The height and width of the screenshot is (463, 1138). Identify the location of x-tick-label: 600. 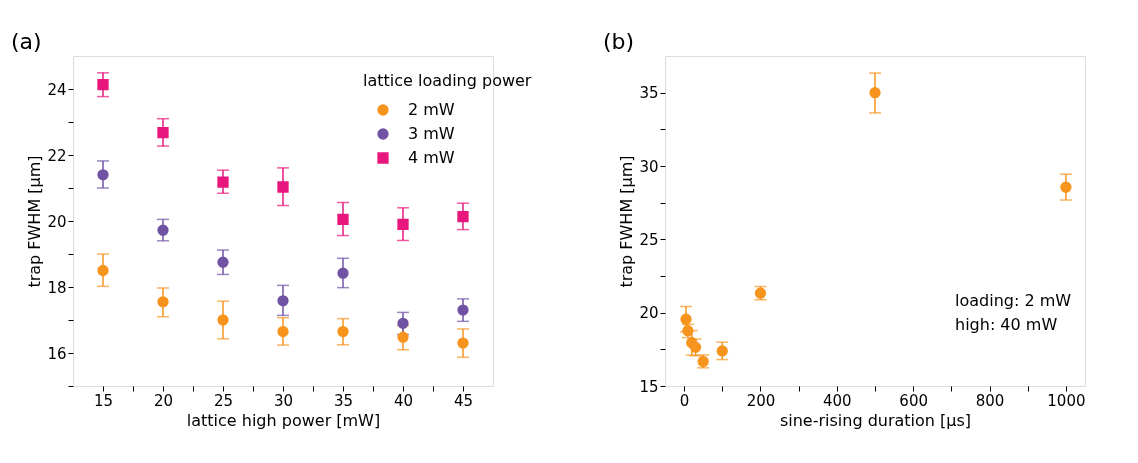
(913, 400).